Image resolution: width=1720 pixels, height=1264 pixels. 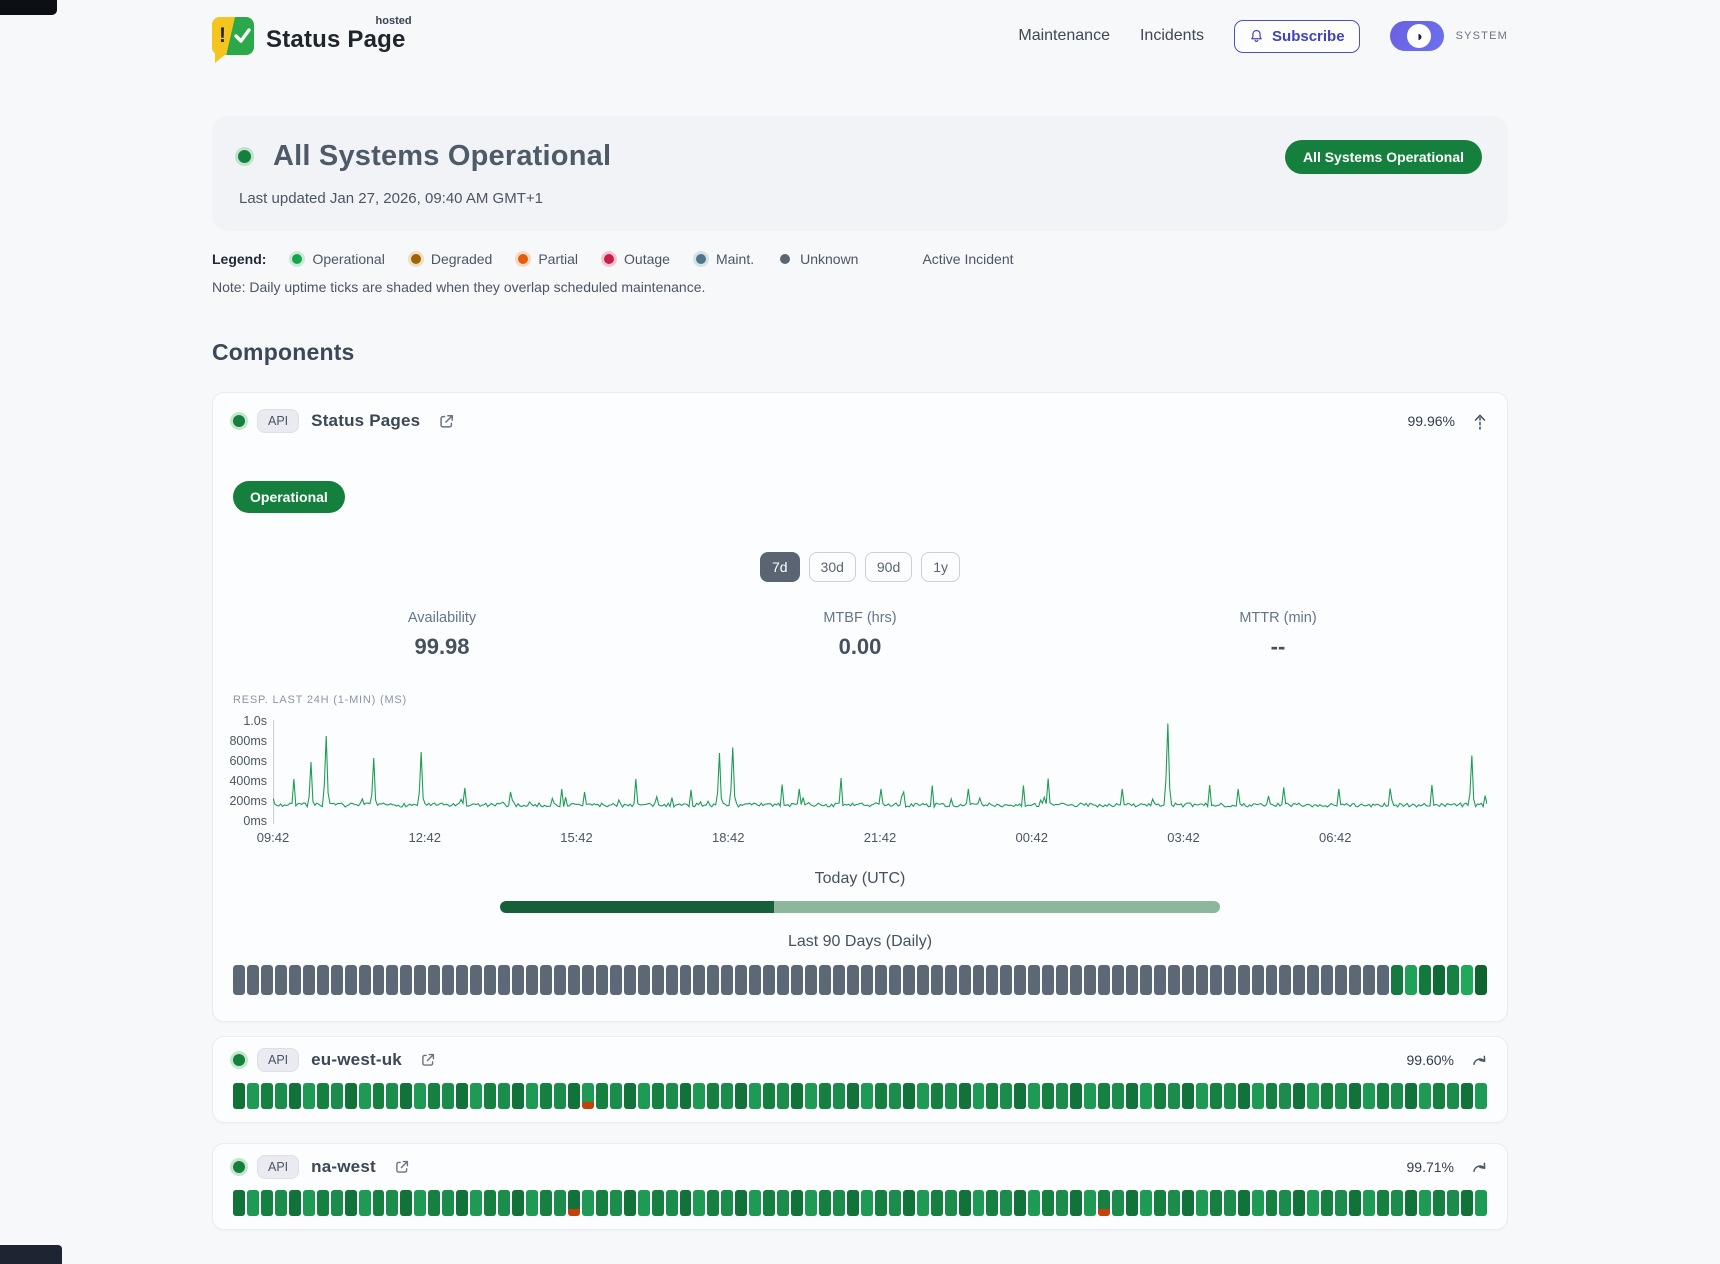 I want to click on expand-icon, so click(x=1479, y=1167).